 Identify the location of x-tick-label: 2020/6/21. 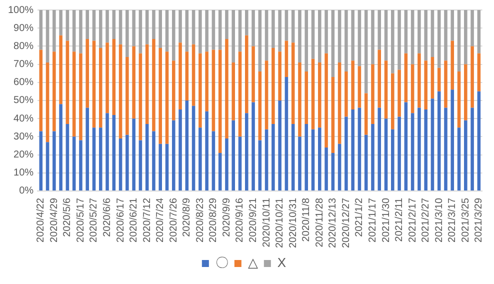
(134, 220).